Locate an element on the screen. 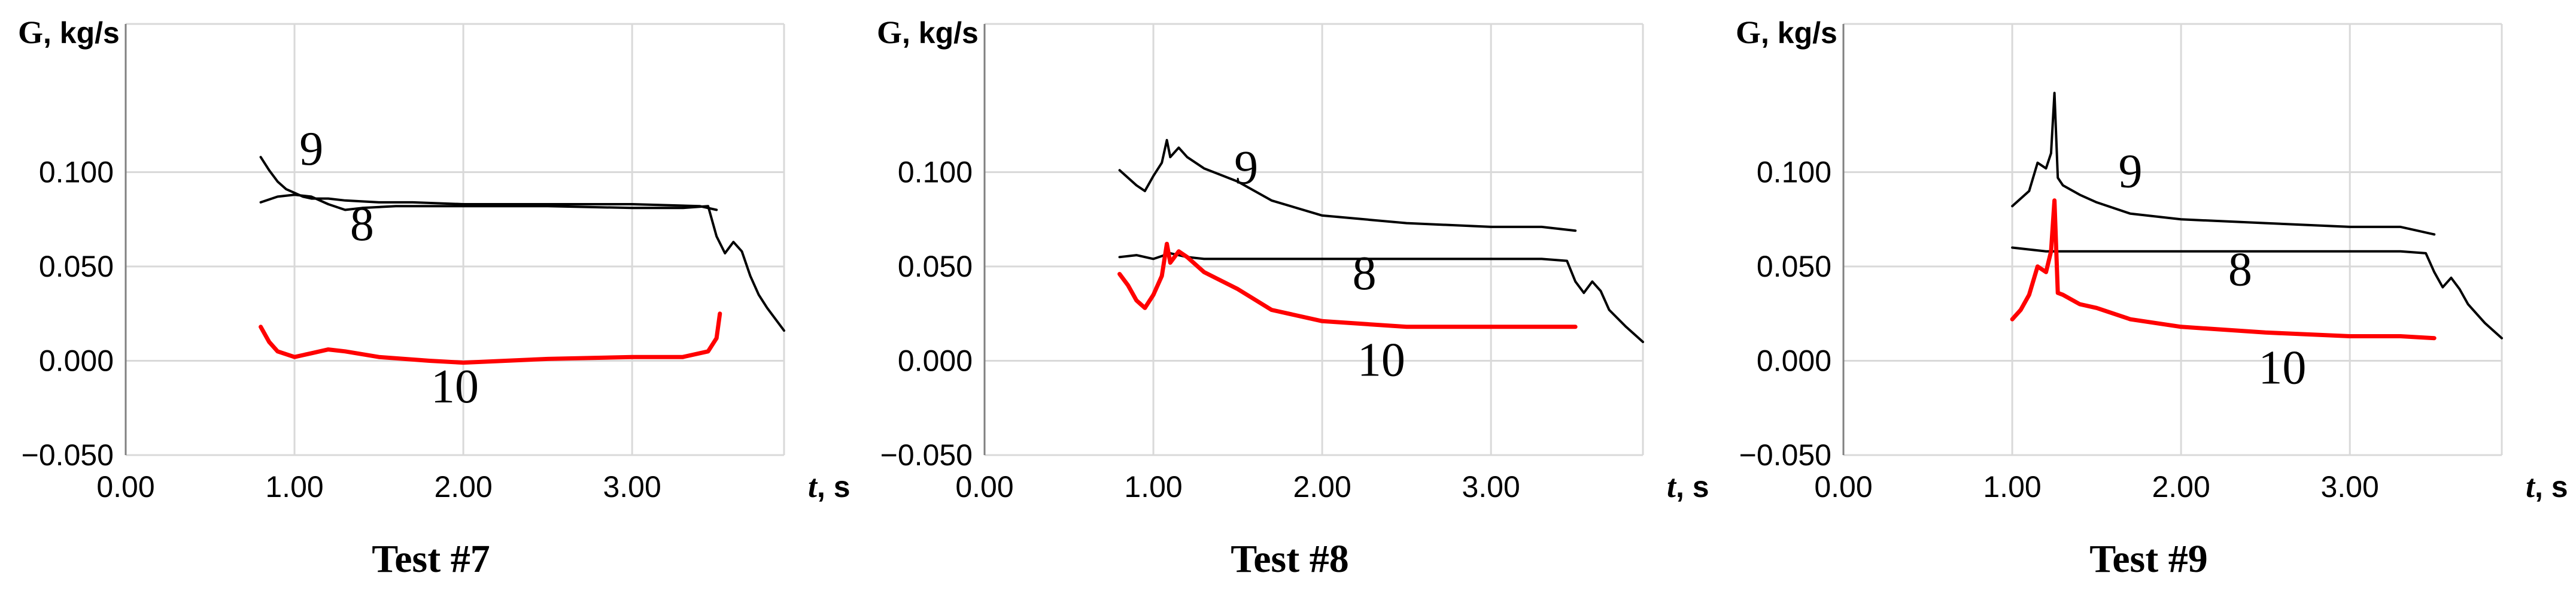  chart-title: Test #9 is located at coordinates (2148, 559).